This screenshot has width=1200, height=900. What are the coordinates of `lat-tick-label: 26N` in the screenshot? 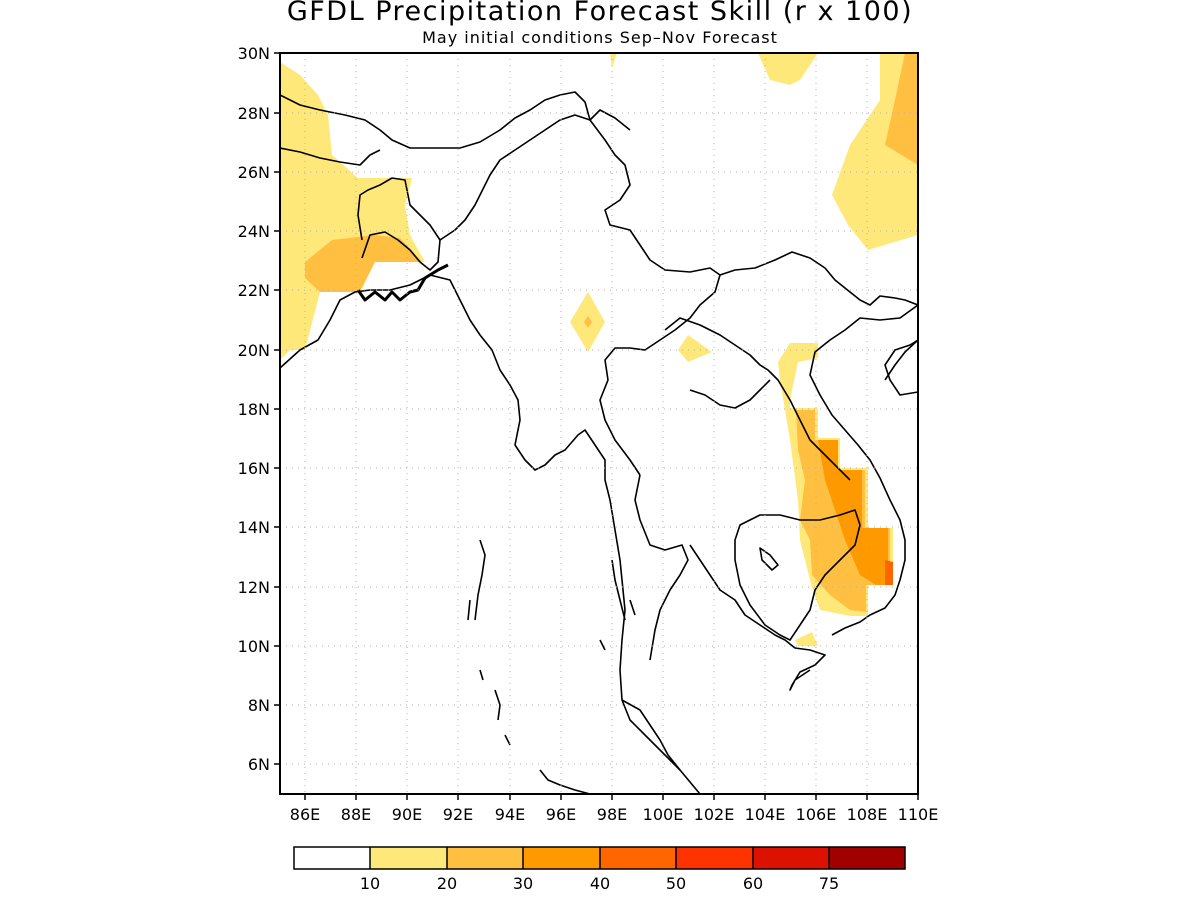 It's located at (254, 172).